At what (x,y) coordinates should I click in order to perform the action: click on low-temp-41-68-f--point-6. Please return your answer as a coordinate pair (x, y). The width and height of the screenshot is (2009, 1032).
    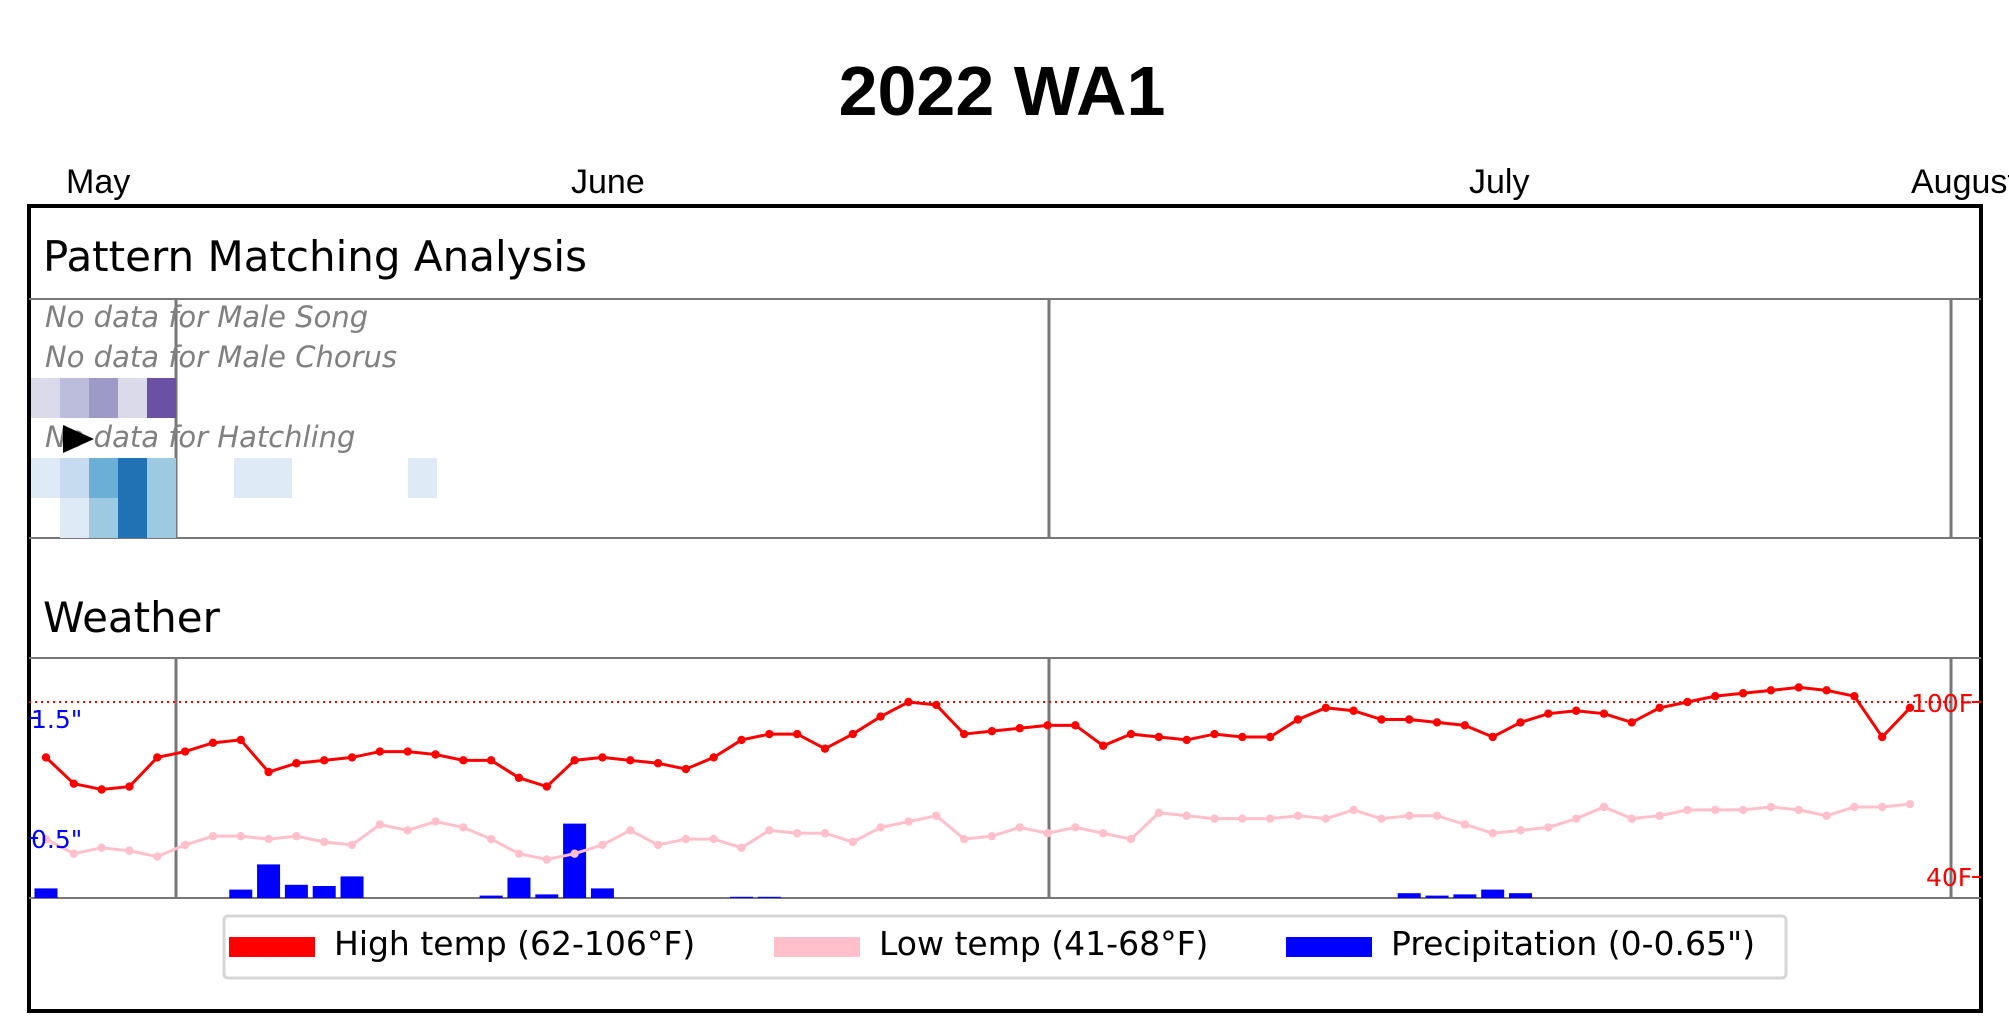
    Looking at the image, I should click on (185, 845).